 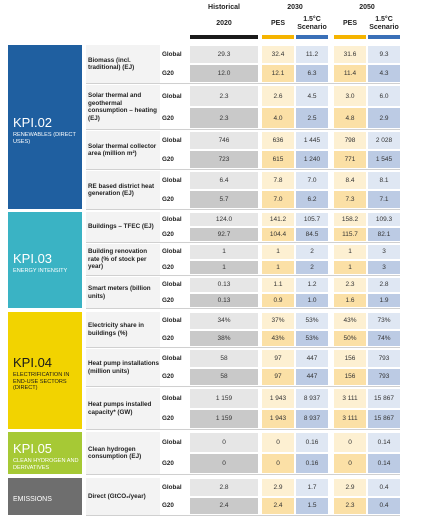 I want to click on value-cell: 6.2, so click(x=312, y=199).